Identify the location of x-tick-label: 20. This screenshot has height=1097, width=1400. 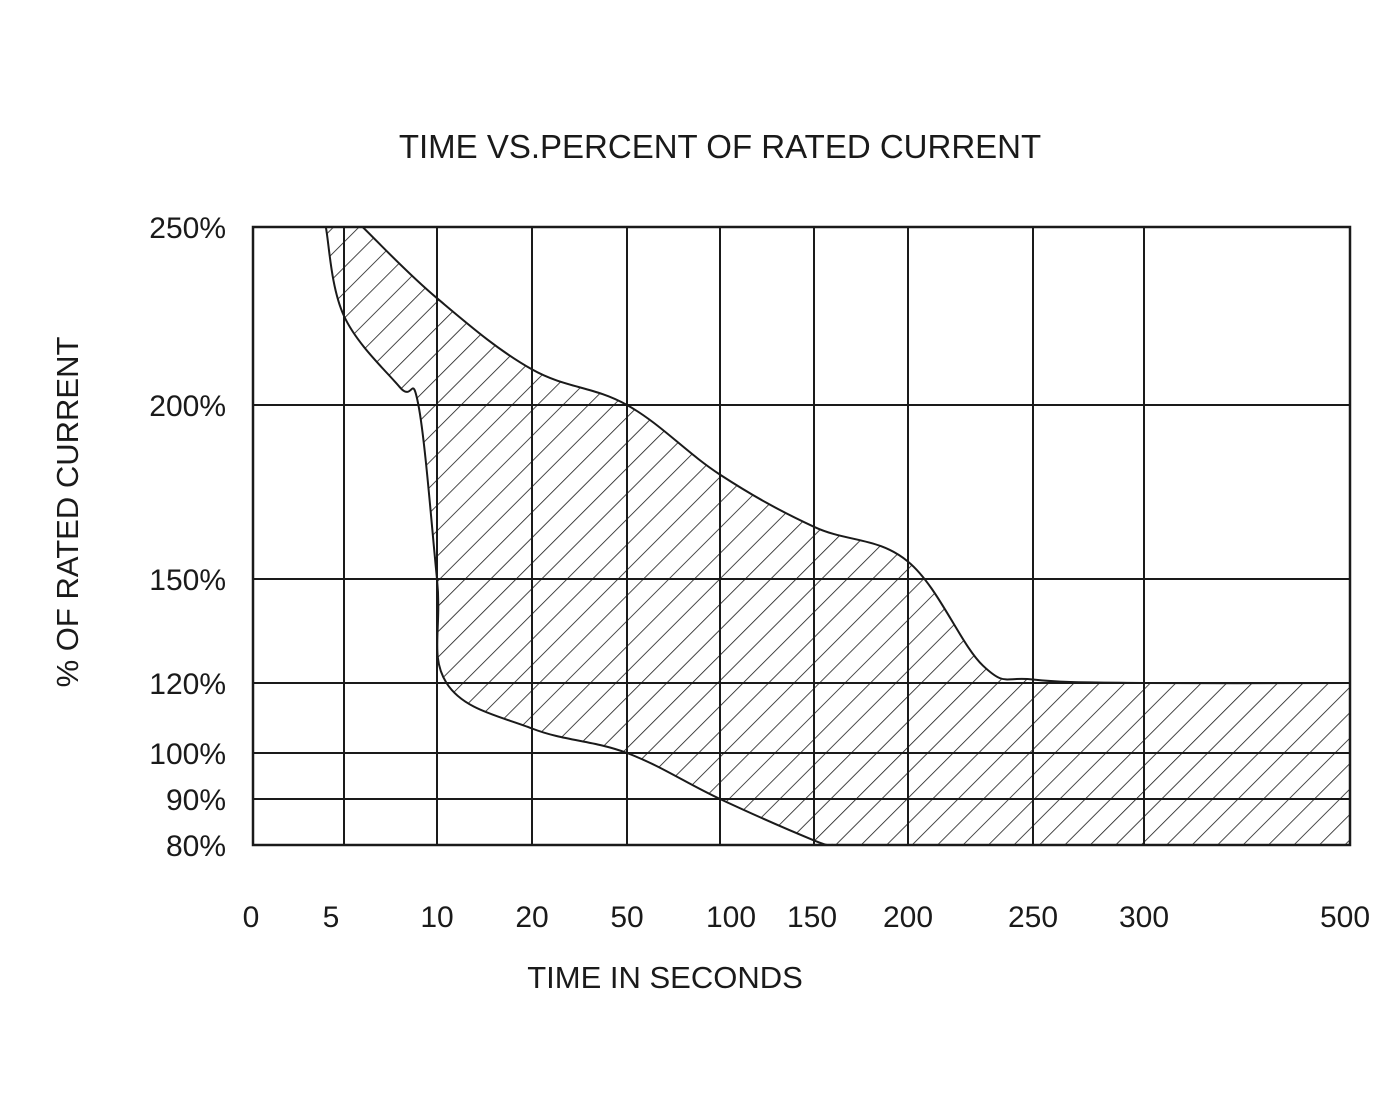
(531, 917).